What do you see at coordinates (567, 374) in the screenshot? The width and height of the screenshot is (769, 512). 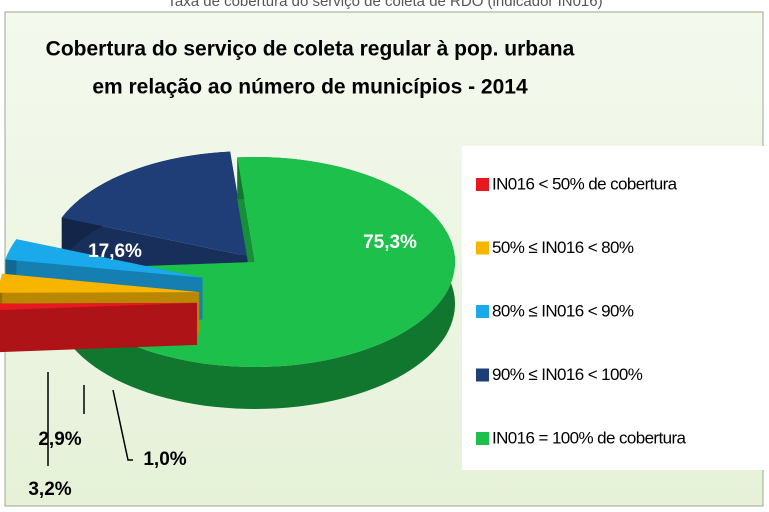 I see `legend-label: 90% ≤ IN016 < 100%` at bounding box center [567, 374].